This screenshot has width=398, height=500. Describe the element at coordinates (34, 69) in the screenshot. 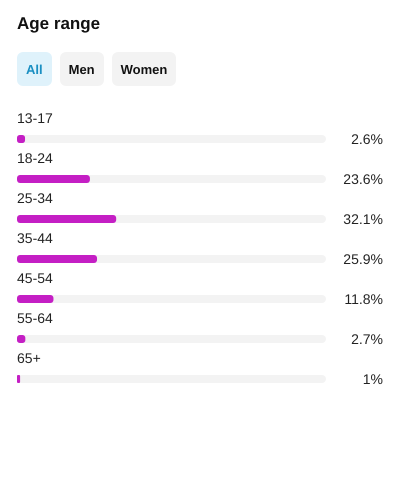

I see `text: All` at that location.